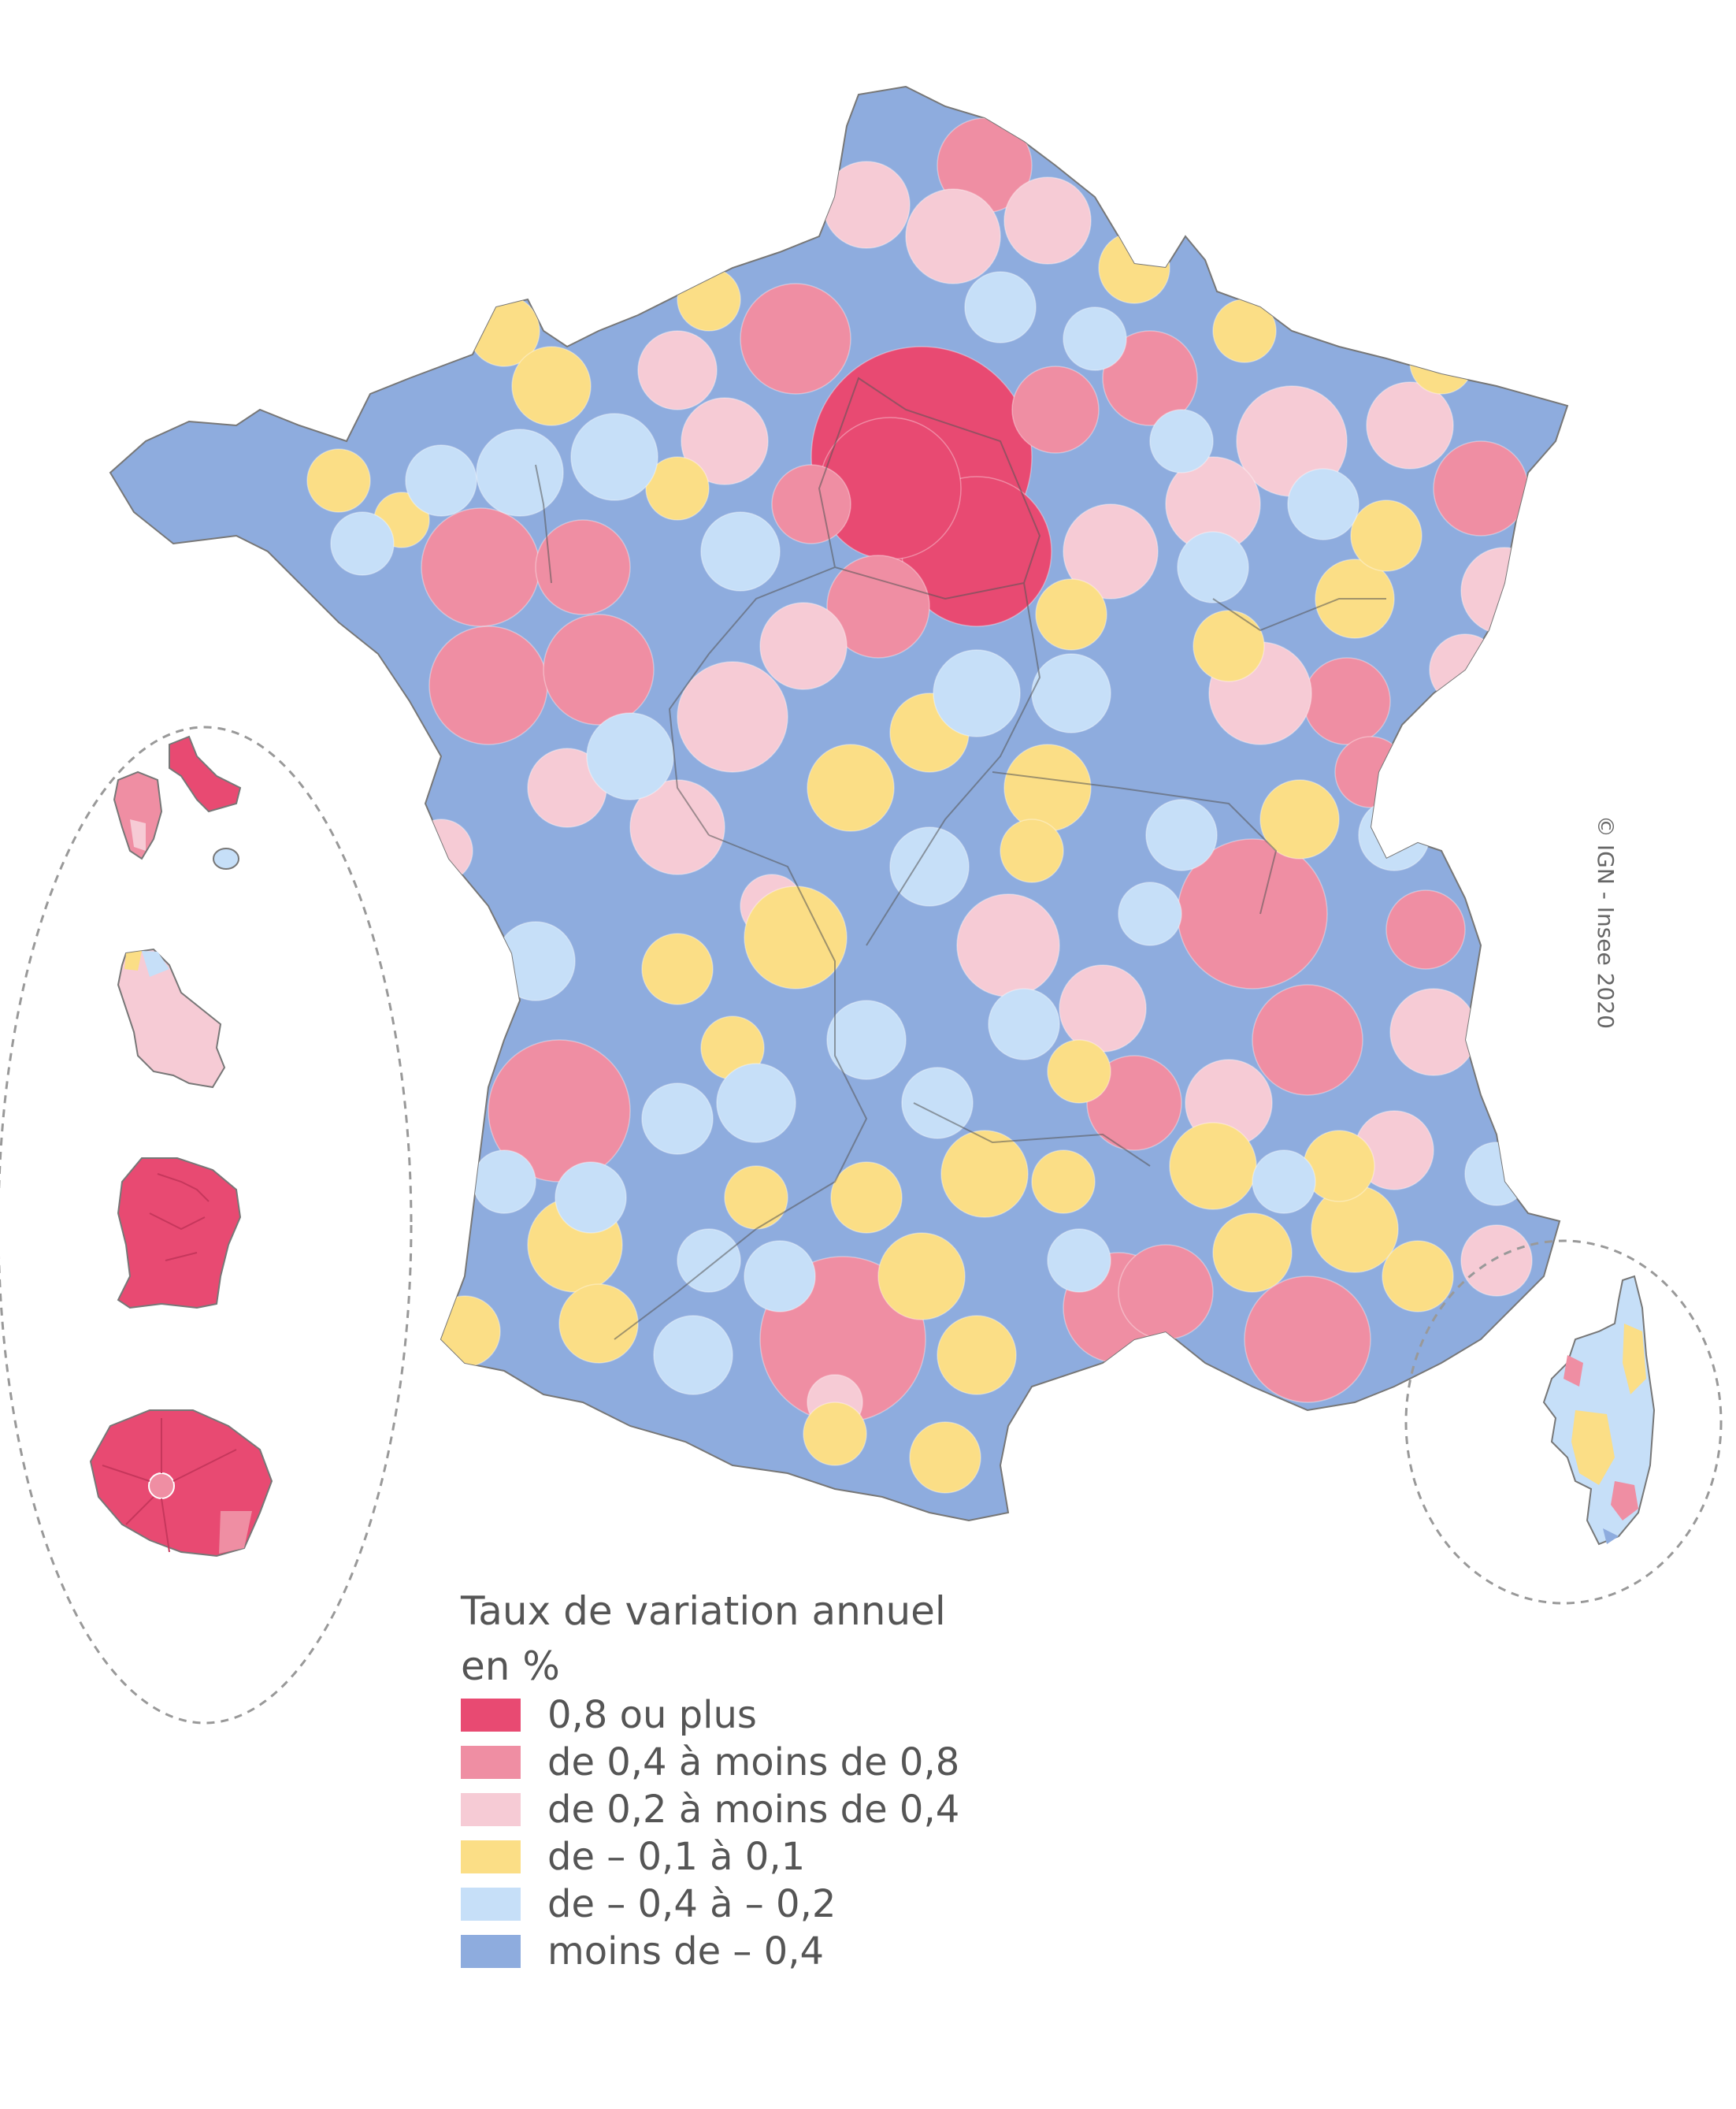 The image size is (1736, 2109). I want to click on corsica-inset, so click(1564, 1422).